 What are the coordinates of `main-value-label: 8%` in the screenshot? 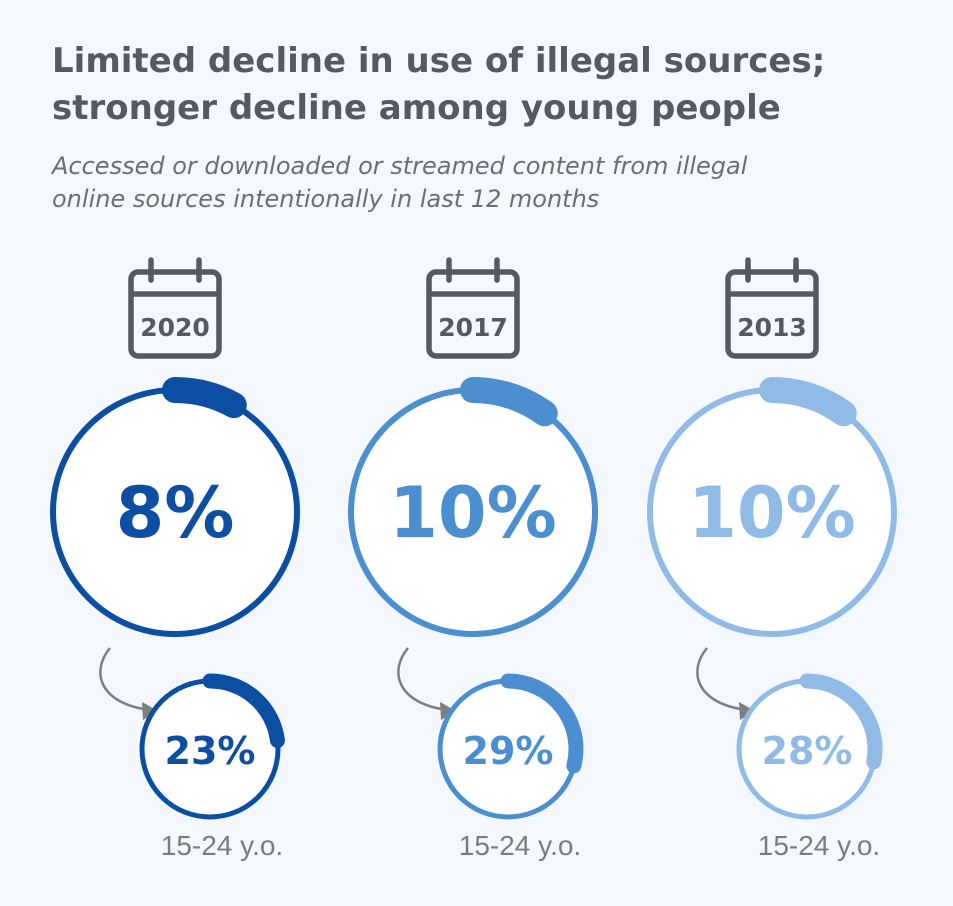 It's located at (175, 513).